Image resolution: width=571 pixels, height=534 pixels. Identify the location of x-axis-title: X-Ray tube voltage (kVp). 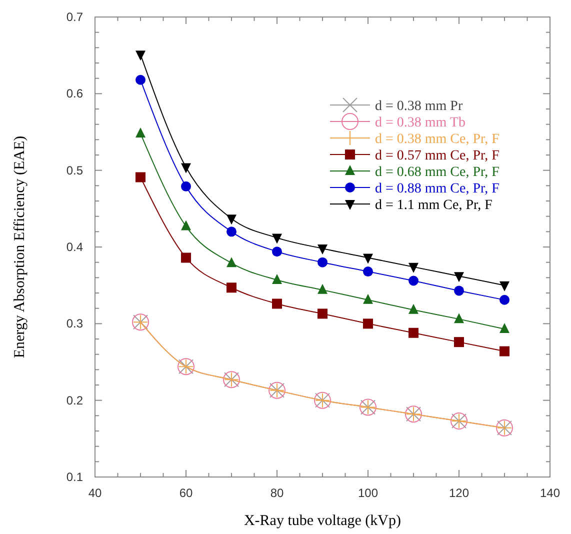
(323, 521).